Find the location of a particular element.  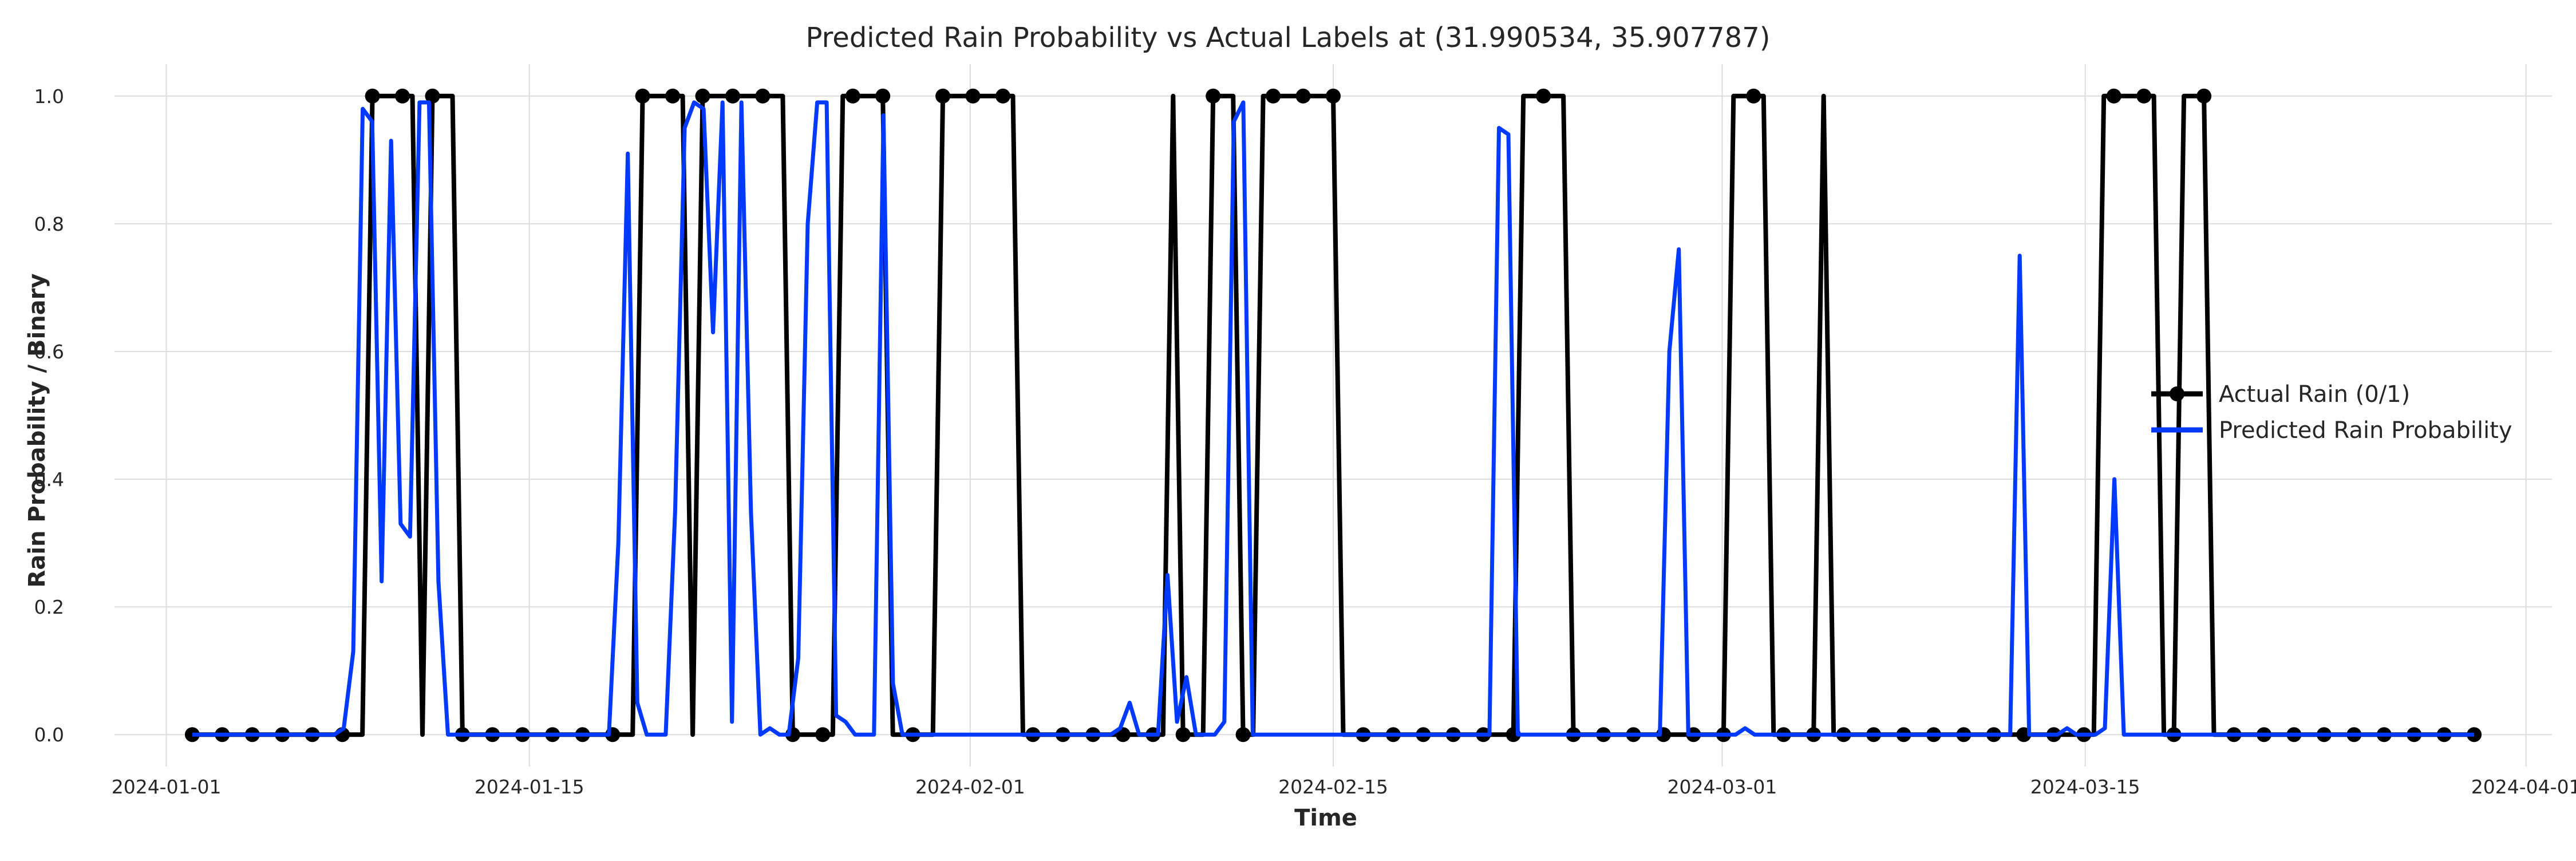

legend-label-actual: Actual Rain (0/1) is located at coordinates (2314, 394).